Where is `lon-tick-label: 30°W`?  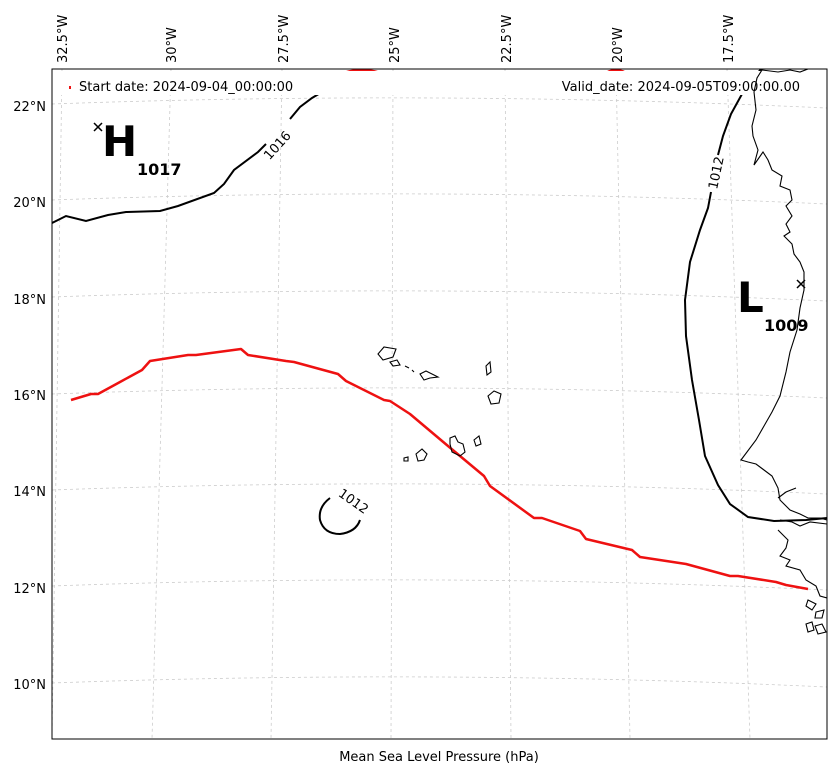
lon-tick-label: 30°W is located at coordinates (172, 45).